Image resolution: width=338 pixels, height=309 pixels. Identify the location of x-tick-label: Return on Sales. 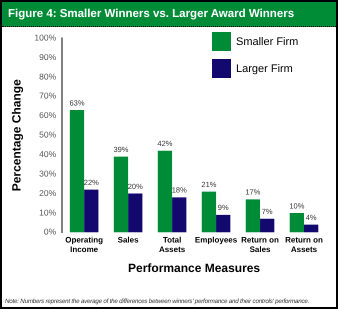
(260, 244).